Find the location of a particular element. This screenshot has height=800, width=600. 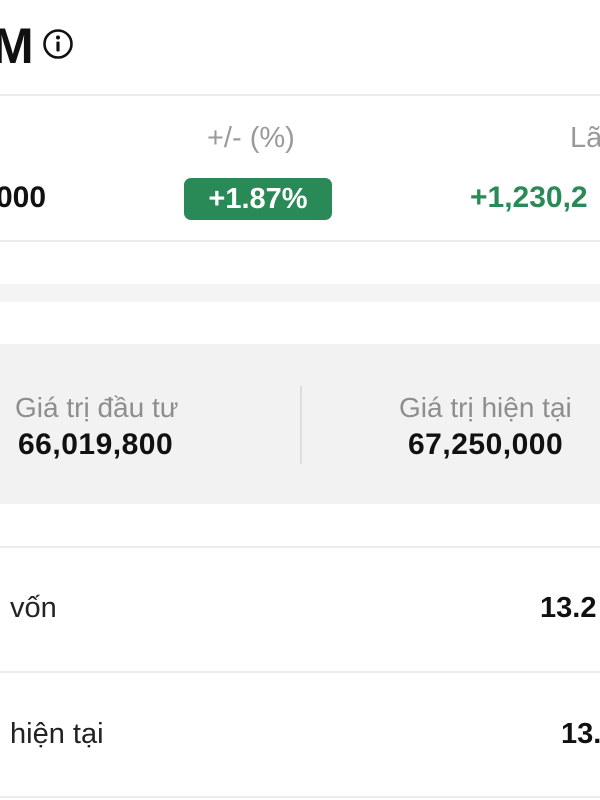

profit-loss-header: Lã is located at coordinates (585, 138).